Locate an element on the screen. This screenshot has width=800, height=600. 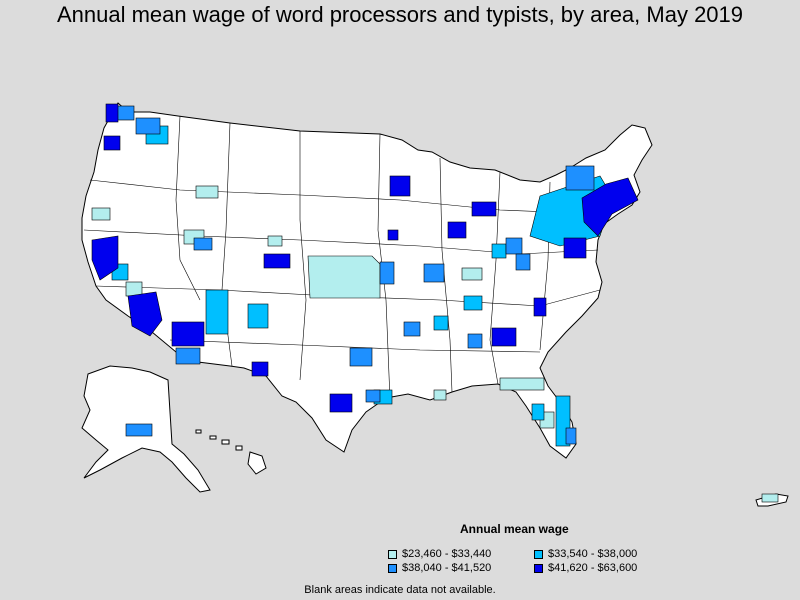
legend-title: Annual mean wage is located at coordinates (514, 529).